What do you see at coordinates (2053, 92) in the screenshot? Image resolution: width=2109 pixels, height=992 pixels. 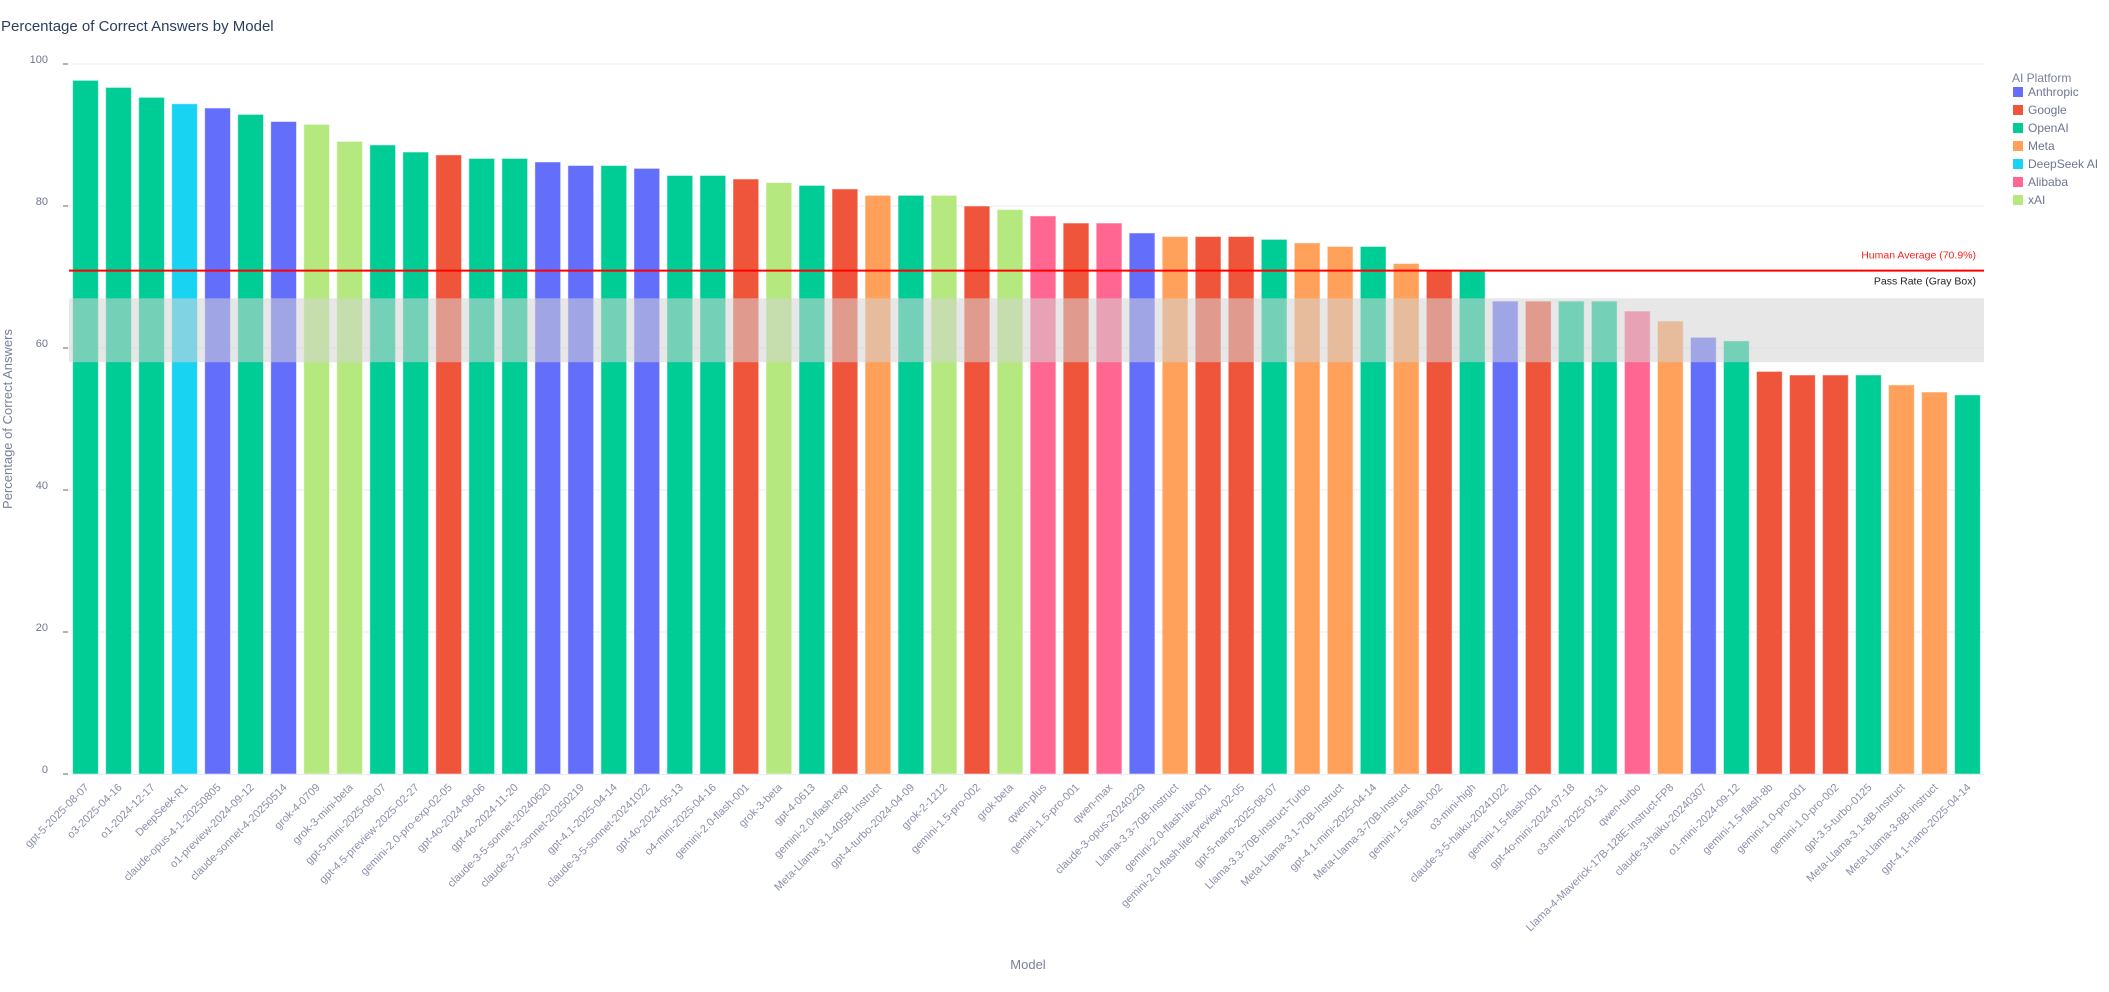 I see `legend-item: Anthropic` at bounding box center [2053, 92].